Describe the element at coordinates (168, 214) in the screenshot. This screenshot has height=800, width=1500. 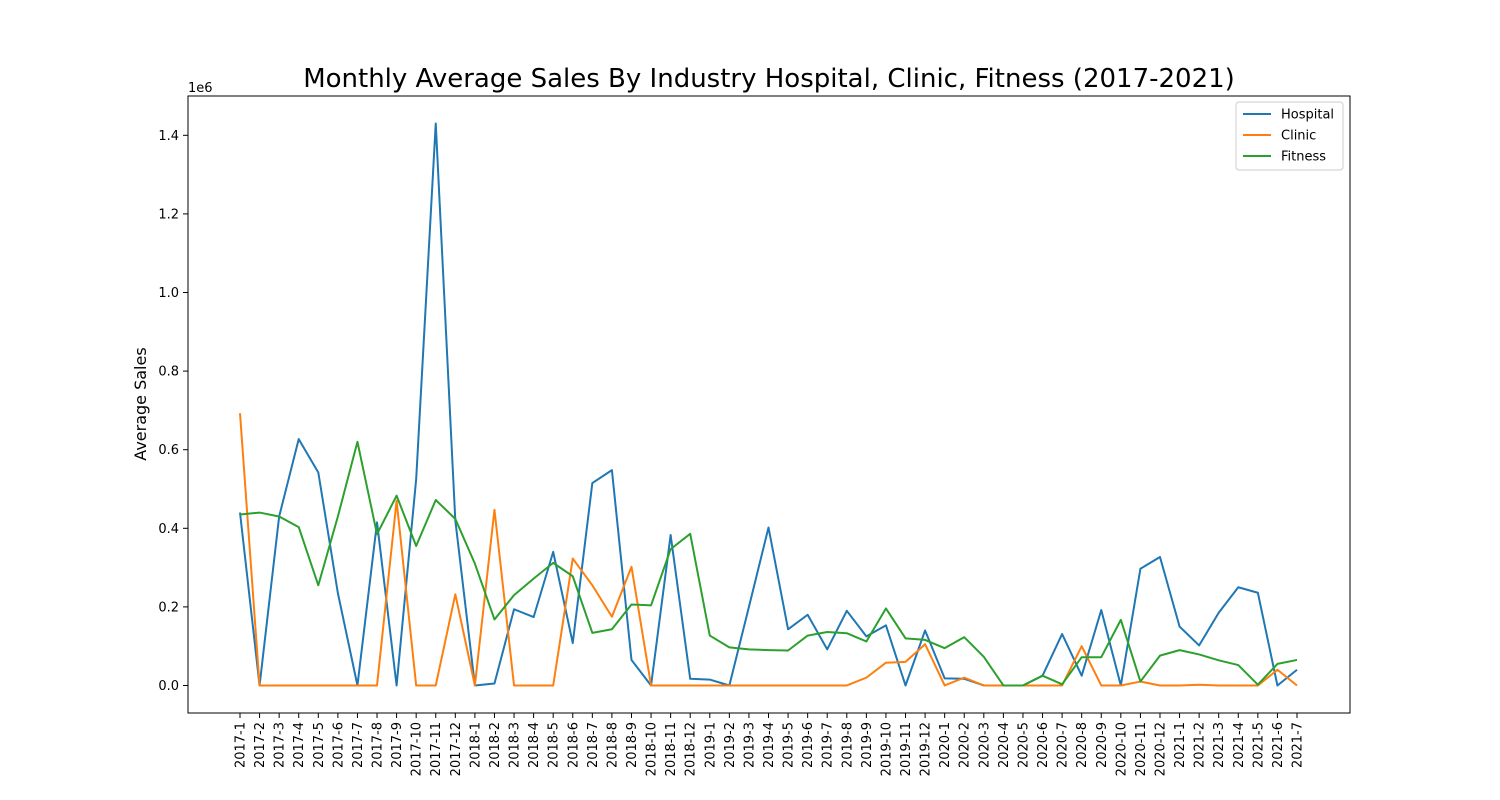
I see `y-tick-label: 1.2` at that location.